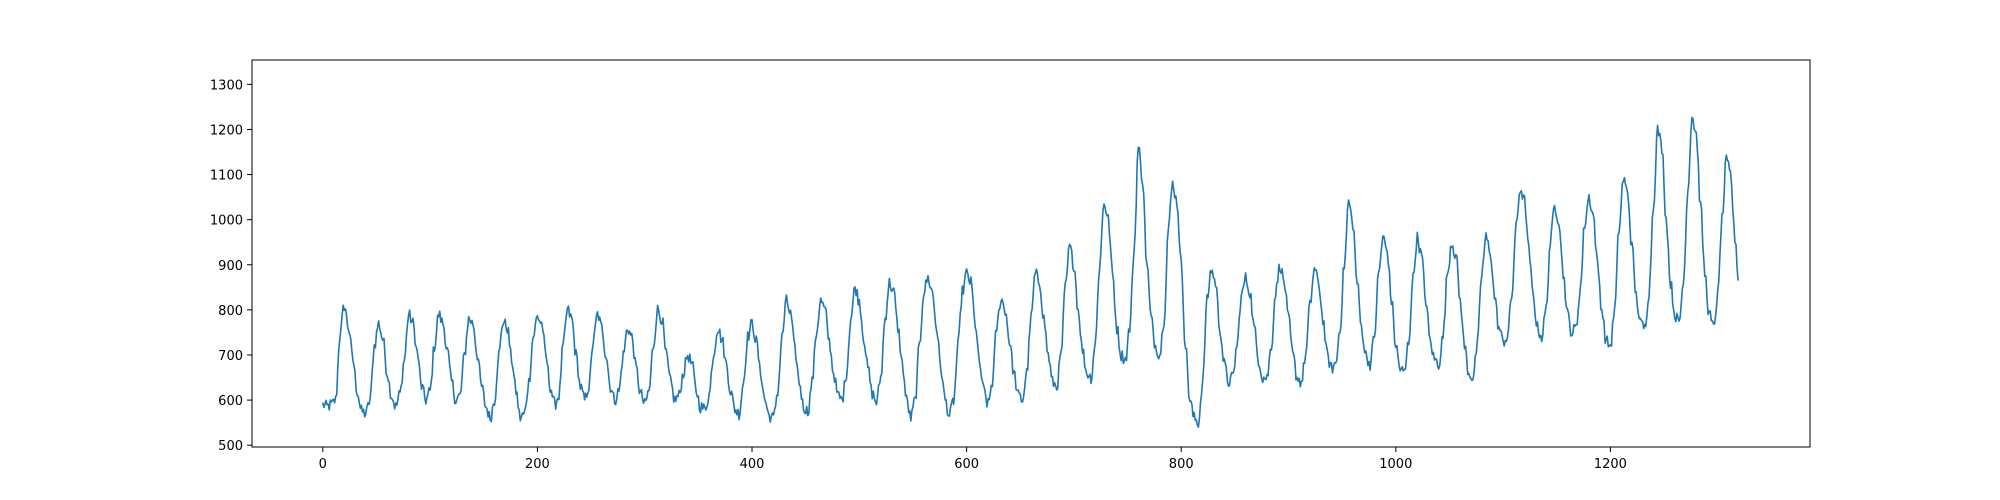 The height and width of the screenshot is (500, 2000). I want to click on y-tick-label: 1200, so click(226, 130).